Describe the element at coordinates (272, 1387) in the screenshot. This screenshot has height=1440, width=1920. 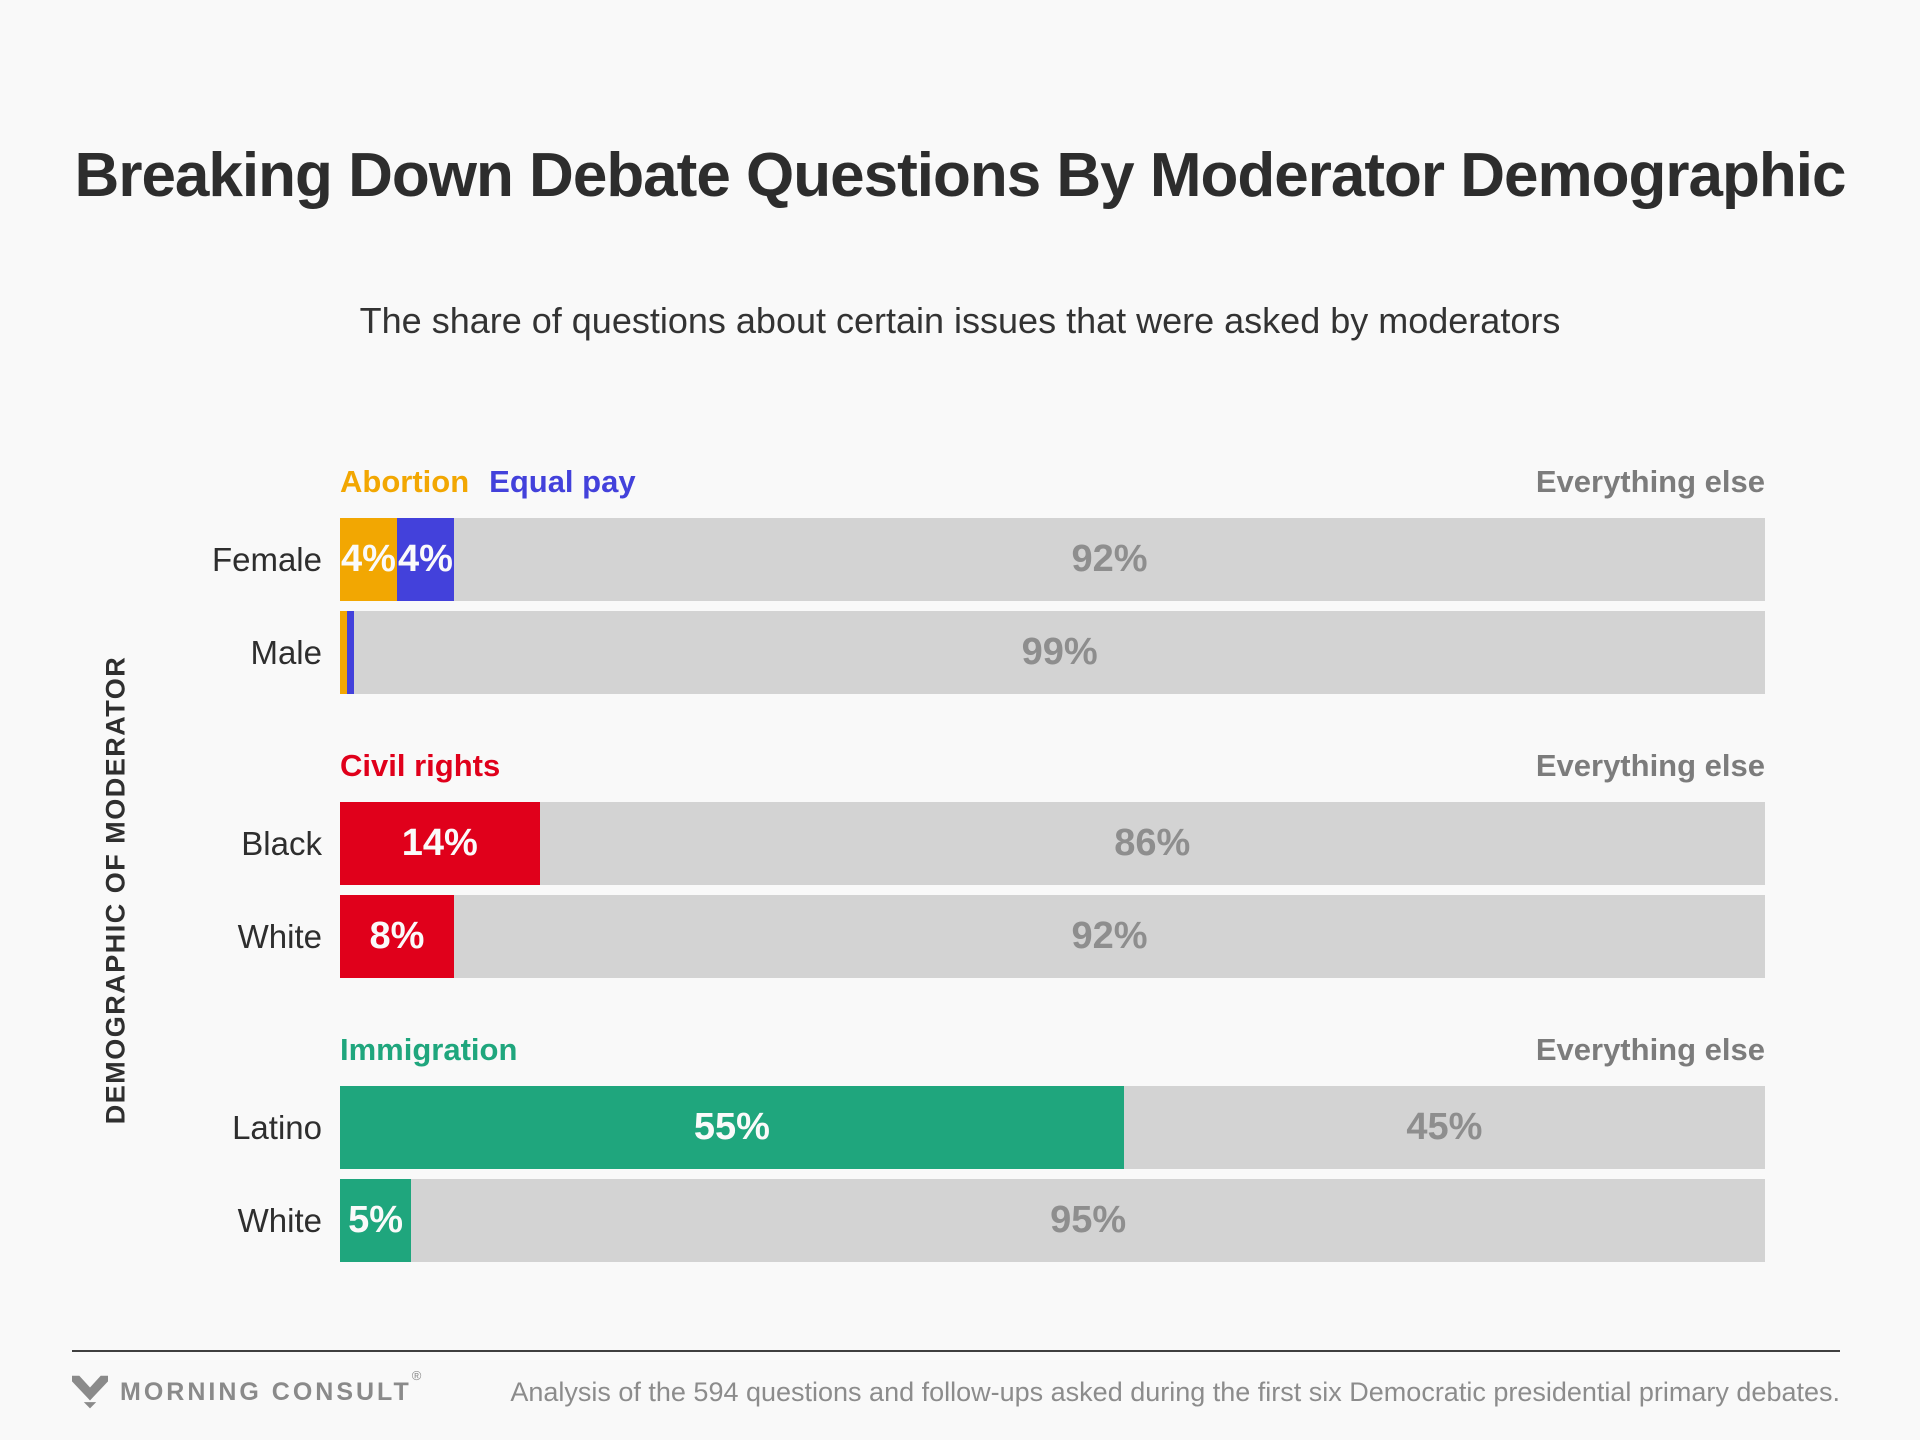
I see `brand-name: MORNING CONSULT®` at that location.